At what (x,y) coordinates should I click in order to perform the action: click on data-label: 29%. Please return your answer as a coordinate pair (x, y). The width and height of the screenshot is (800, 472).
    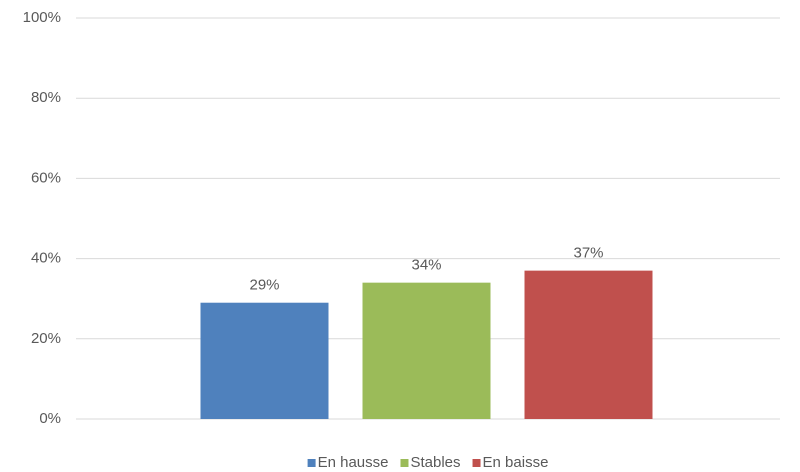
    Looking at the image, I should click on (264, 285).